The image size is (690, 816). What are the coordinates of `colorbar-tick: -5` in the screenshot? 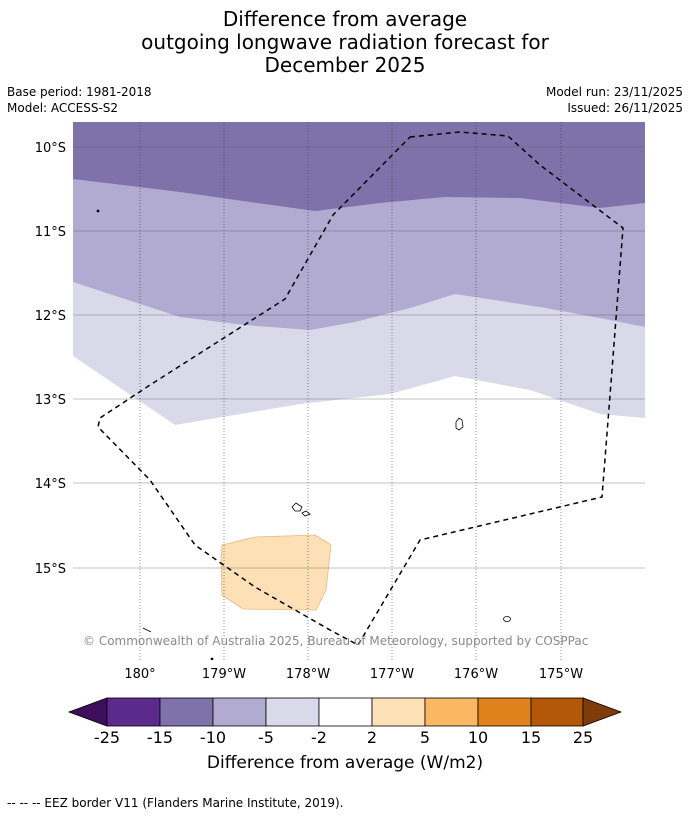 It's located at (266, 737).